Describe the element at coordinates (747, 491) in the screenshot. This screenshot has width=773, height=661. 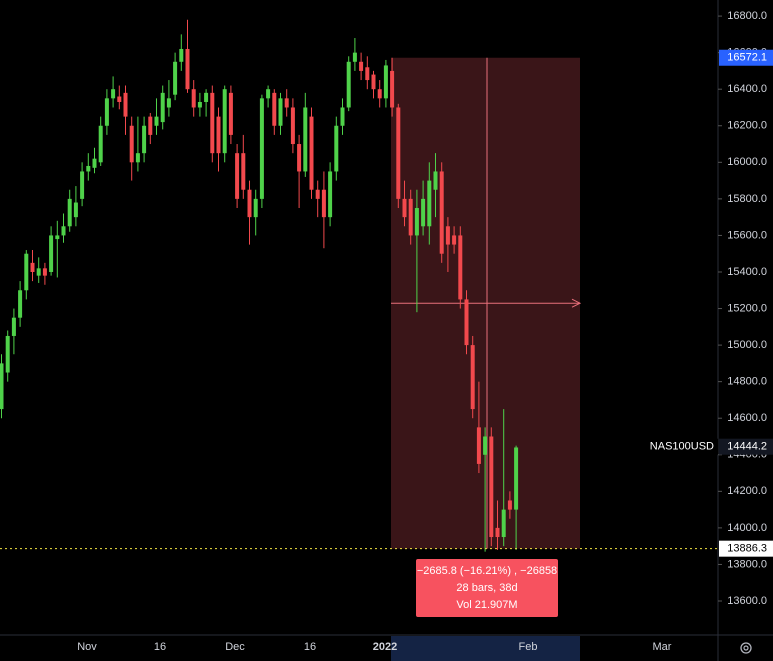
I see `y-tick-label: 14200.0` at that location.